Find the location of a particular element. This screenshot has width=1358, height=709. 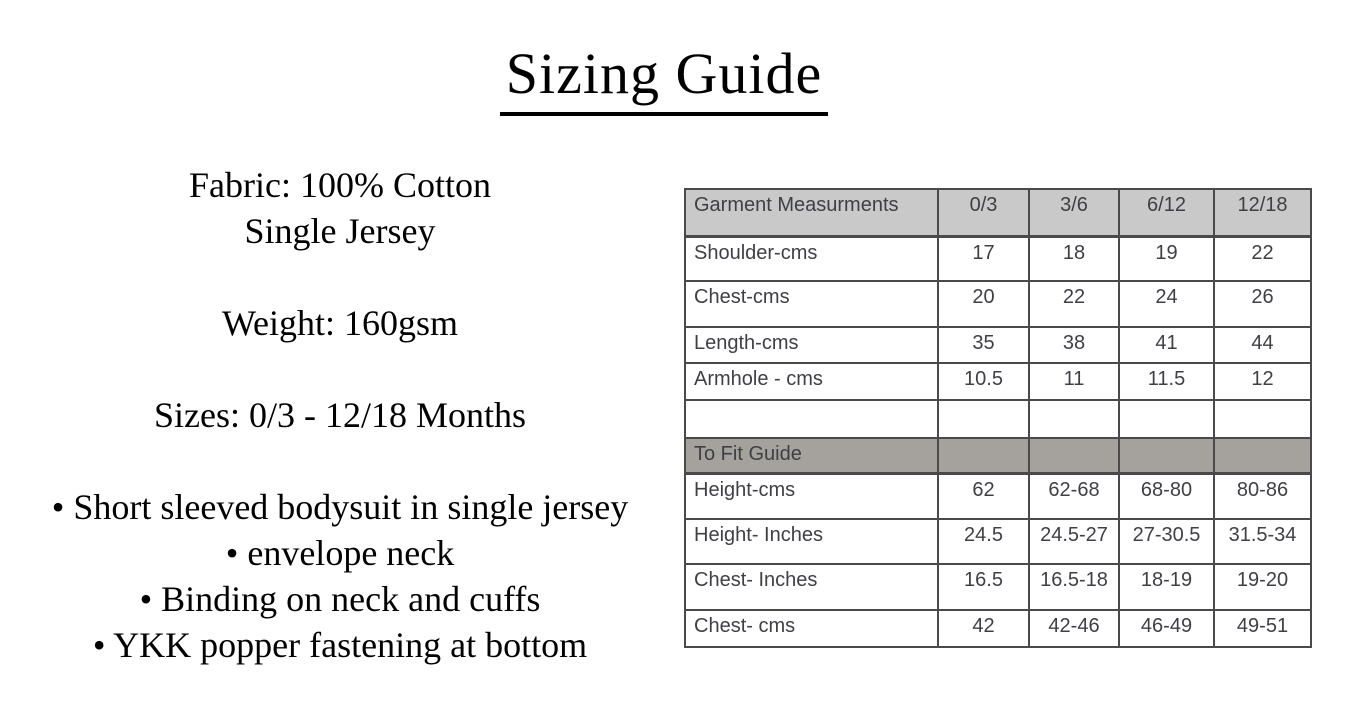

table-row: Shoulder-cms 17 18 19 22 is located at coordinates (998, 258).